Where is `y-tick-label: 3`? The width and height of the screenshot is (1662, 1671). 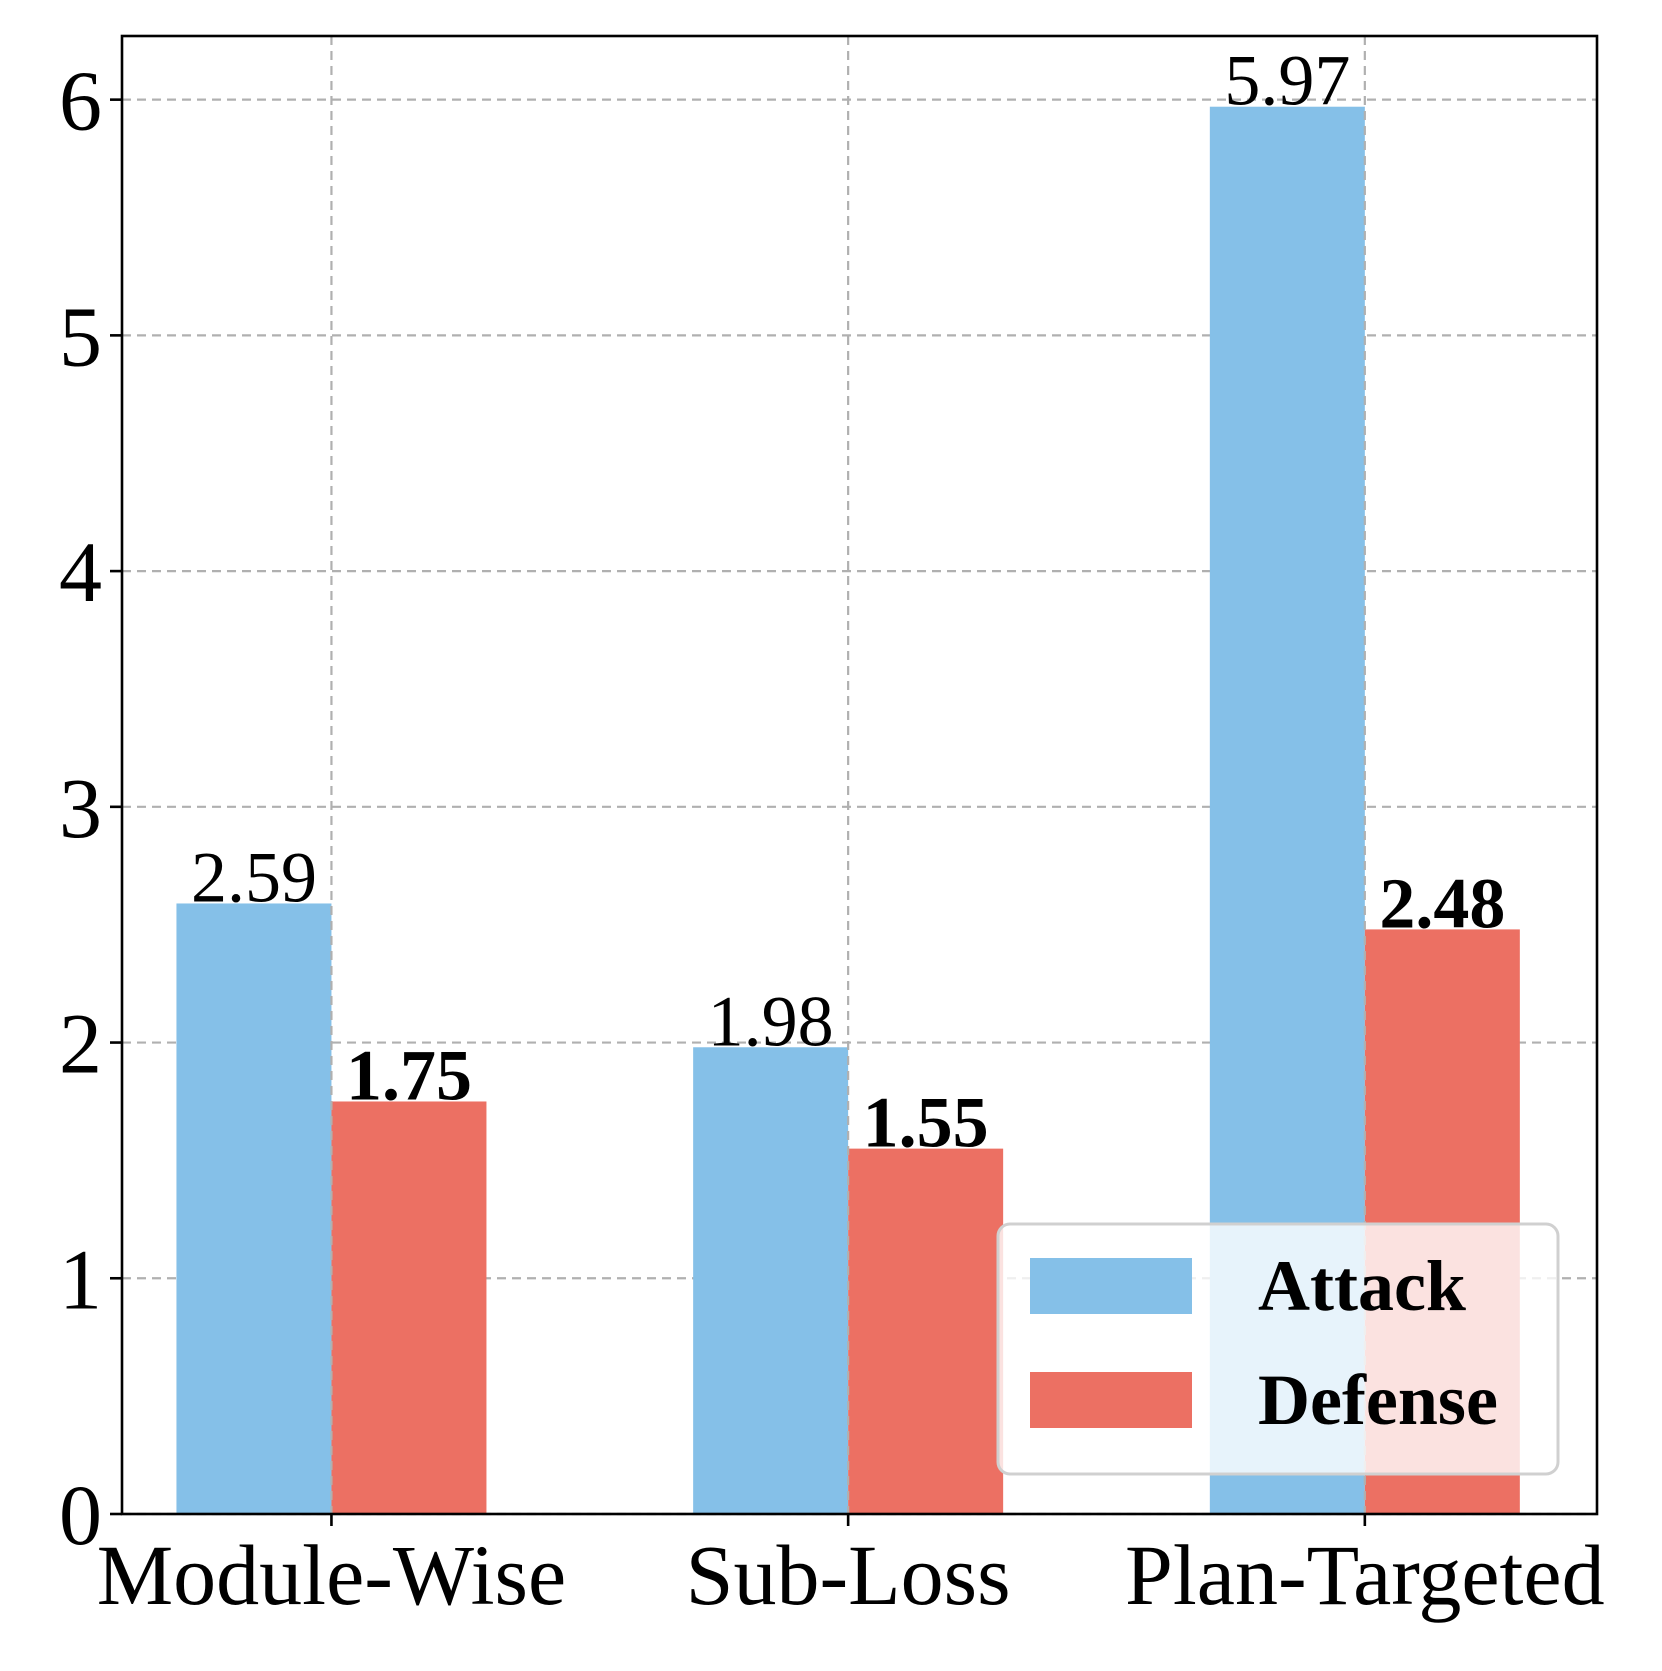 y-tick-label: 3 is located at coordinates (80, 808).